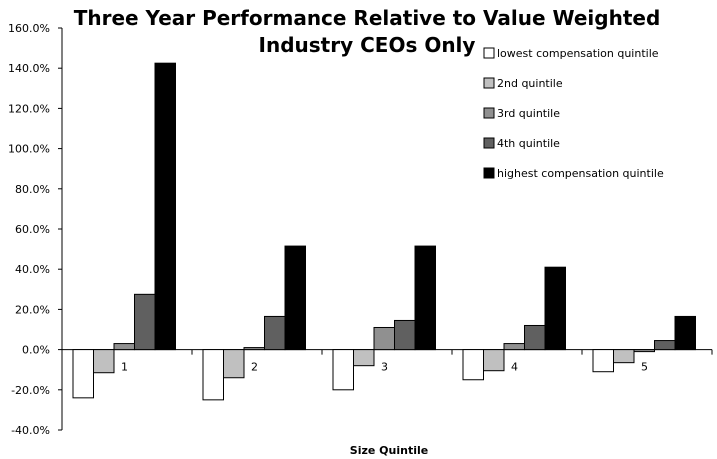 This screenshot has width=717, height=459. I want to click on y-tick-label: 120.0%, so click(29, 108).